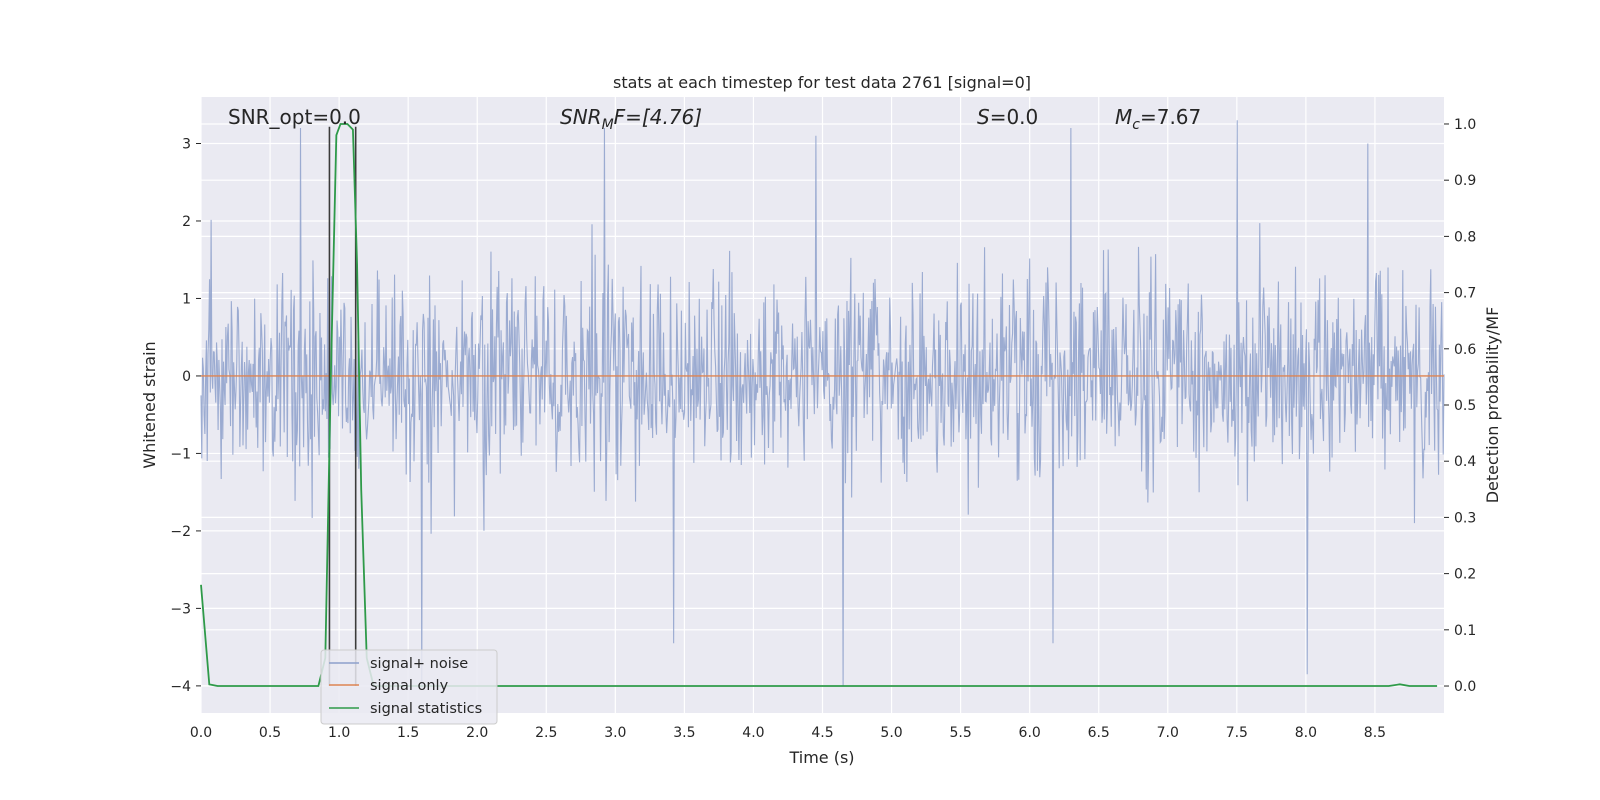 The height and width of the screenshot is (800, 1600). What do you see at coordinates (1465, 462) in the screenshot?
I see `y-right-tick-label: 0.4` at bounding box center [1465, 462].